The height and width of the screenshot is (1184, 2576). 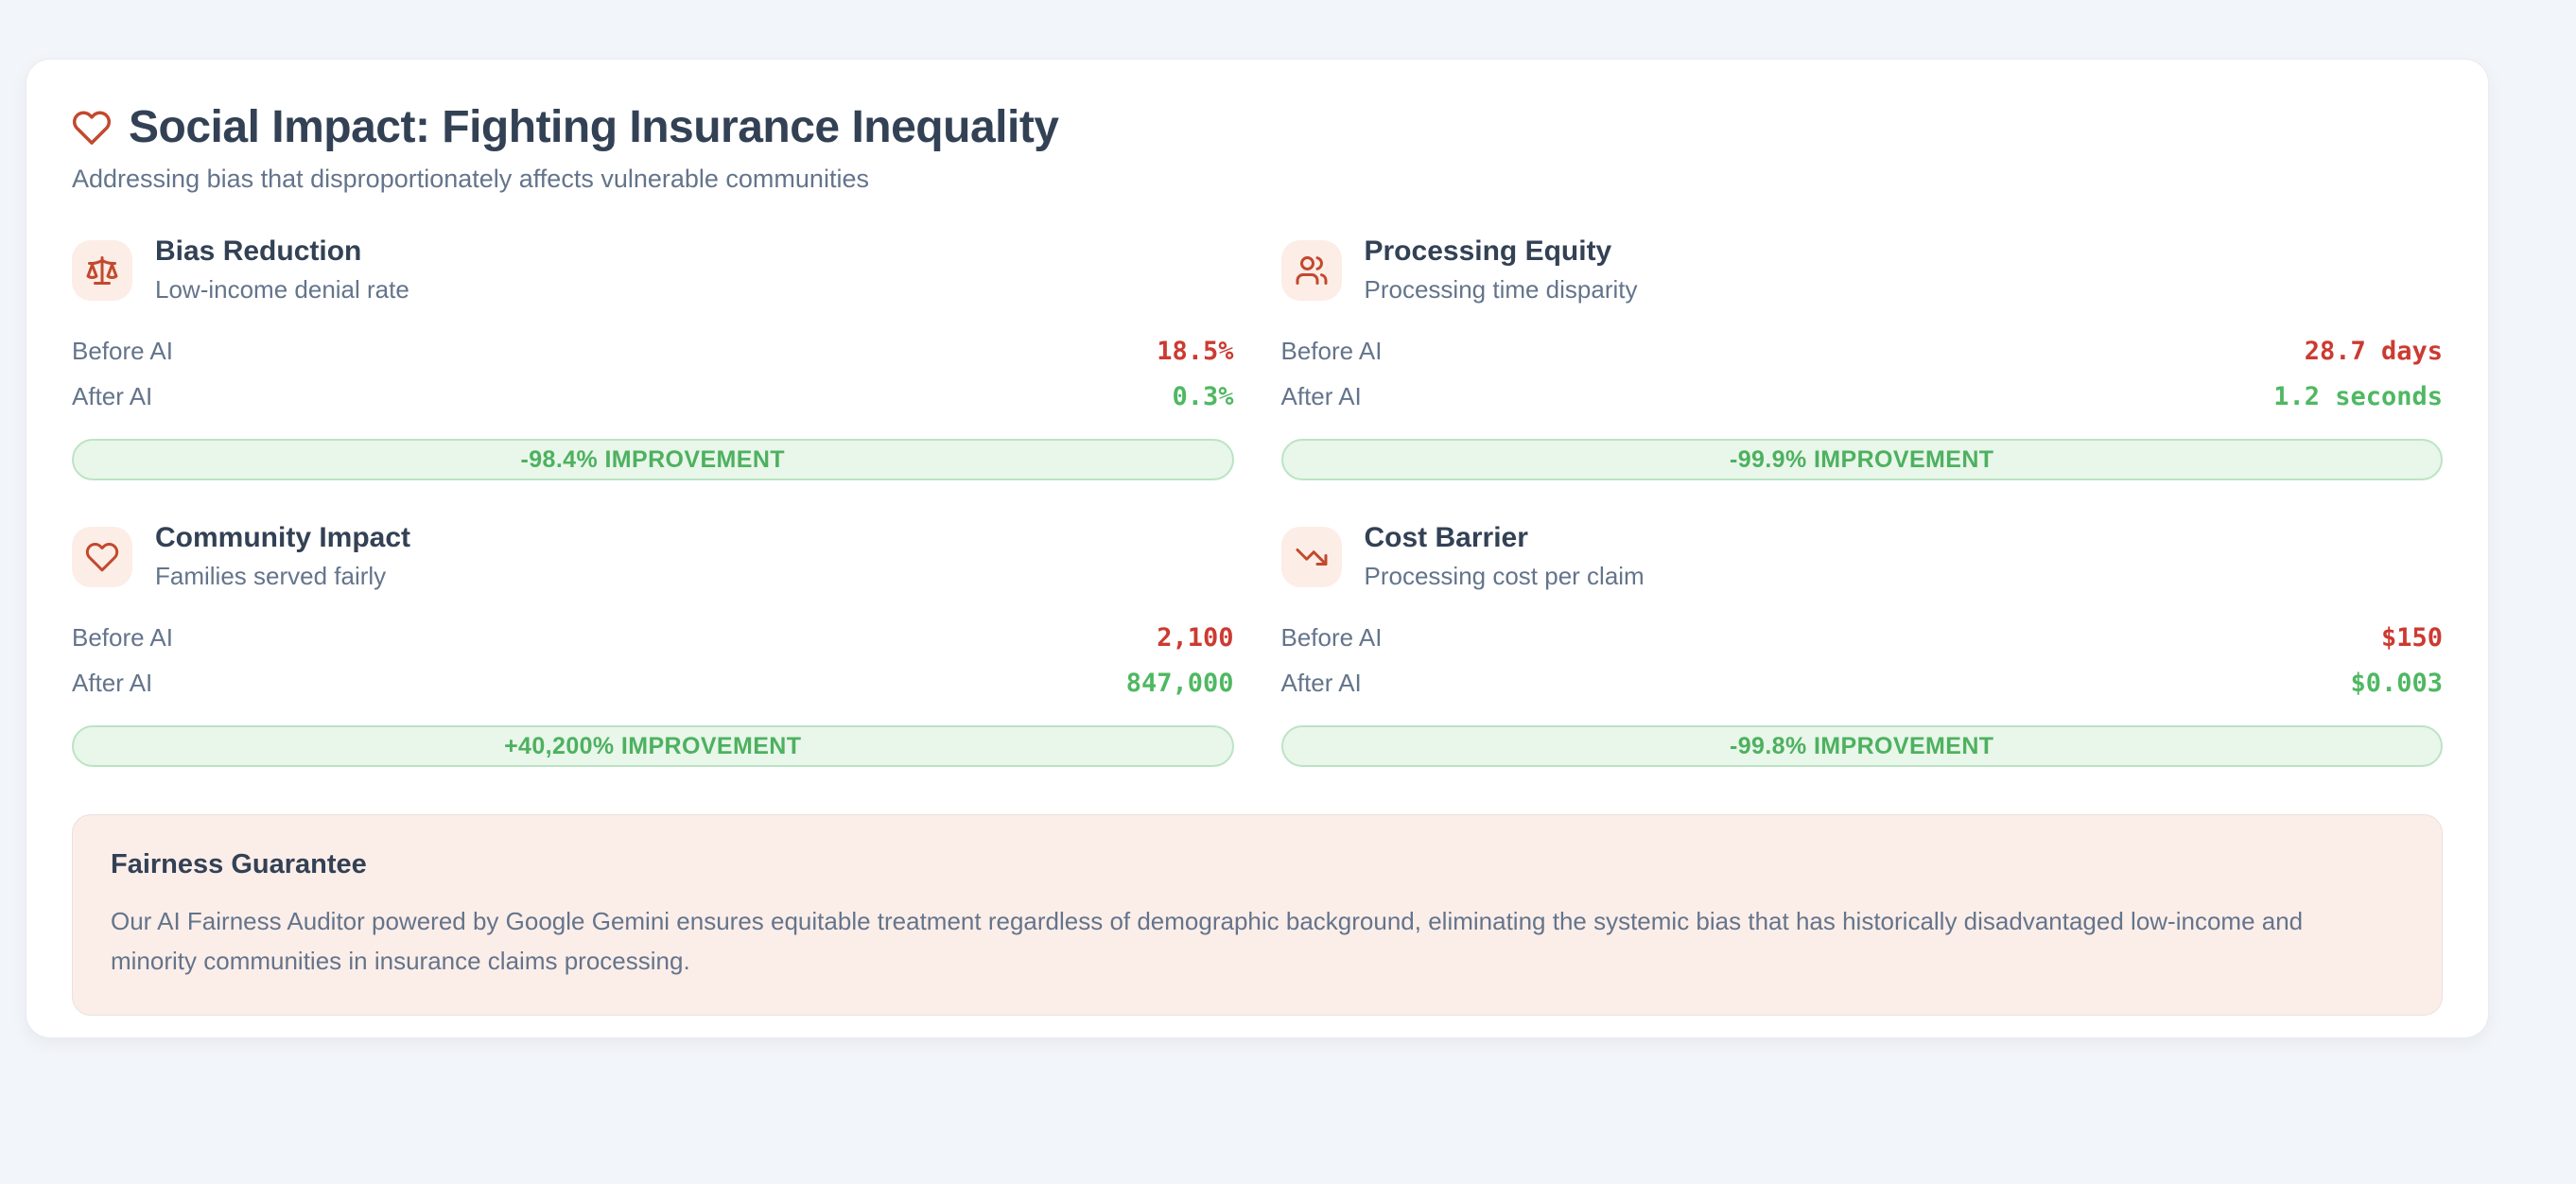 I want to click on after-ai-row: After AI 0.3%, so click(x=653, y=396).